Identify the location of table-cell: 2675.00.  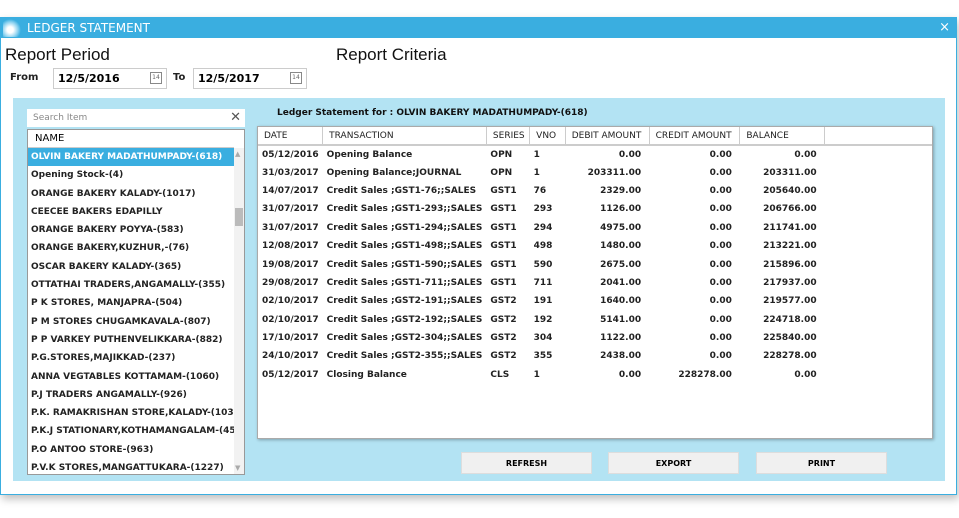
(621, 264).